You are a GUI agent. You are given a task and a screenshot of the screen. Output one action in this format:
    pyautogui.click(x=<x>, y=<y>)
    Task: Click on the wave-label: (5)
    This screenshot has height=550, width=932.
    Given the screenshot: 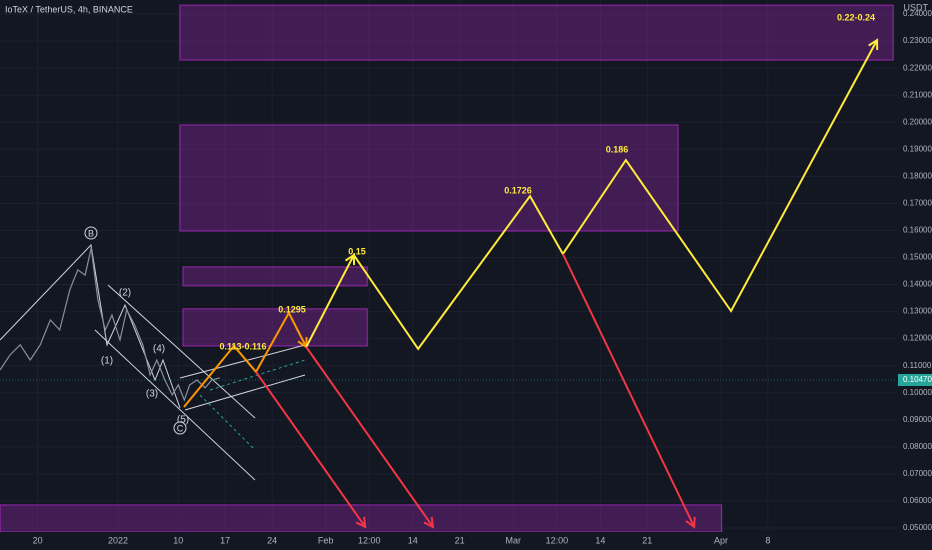 What is the action you would take?
    pyautogui.click(x=183, y=420)
    